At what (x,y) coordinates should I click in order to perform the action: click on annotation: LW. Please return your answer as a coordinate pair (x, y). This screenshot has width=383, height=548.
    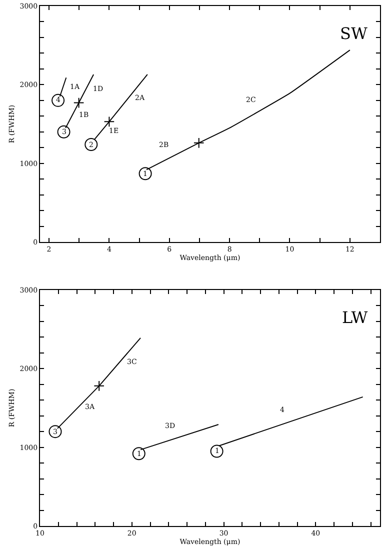
    Looking at the image, I should click on (355, 317).